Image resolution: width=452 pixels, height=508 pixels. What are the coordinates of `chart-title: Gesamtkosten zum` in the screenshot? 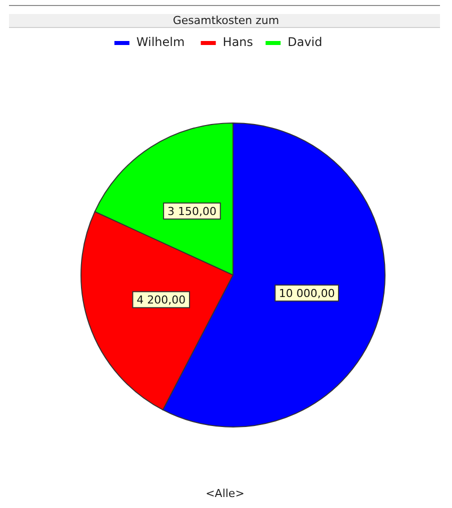 It's located at (226, 20).